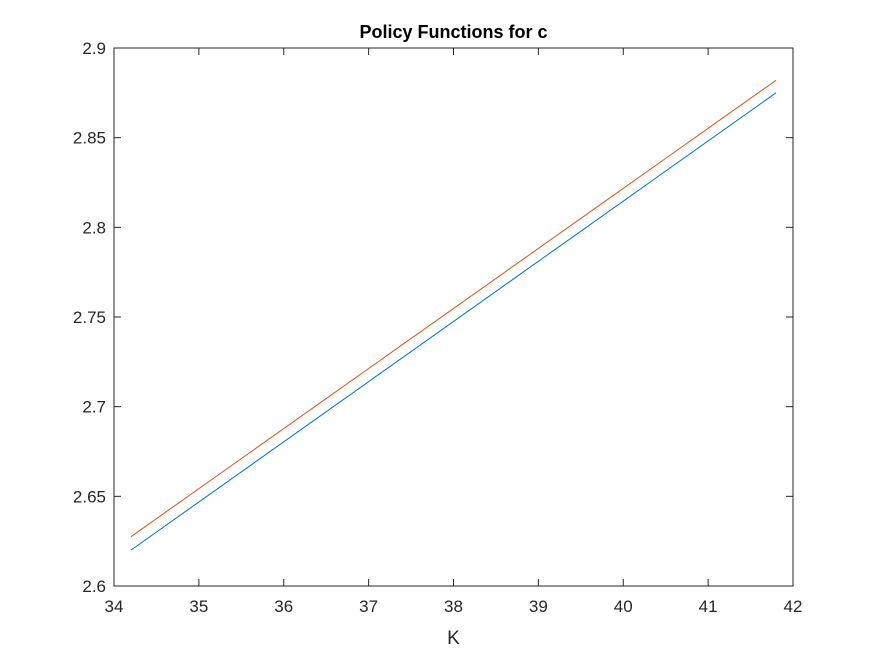 The width and height of the screenshot is (875, 656). Describe the element at coordinates (89, 496) in the screenshot. I see `y-tick-label: 2.65` at that location.